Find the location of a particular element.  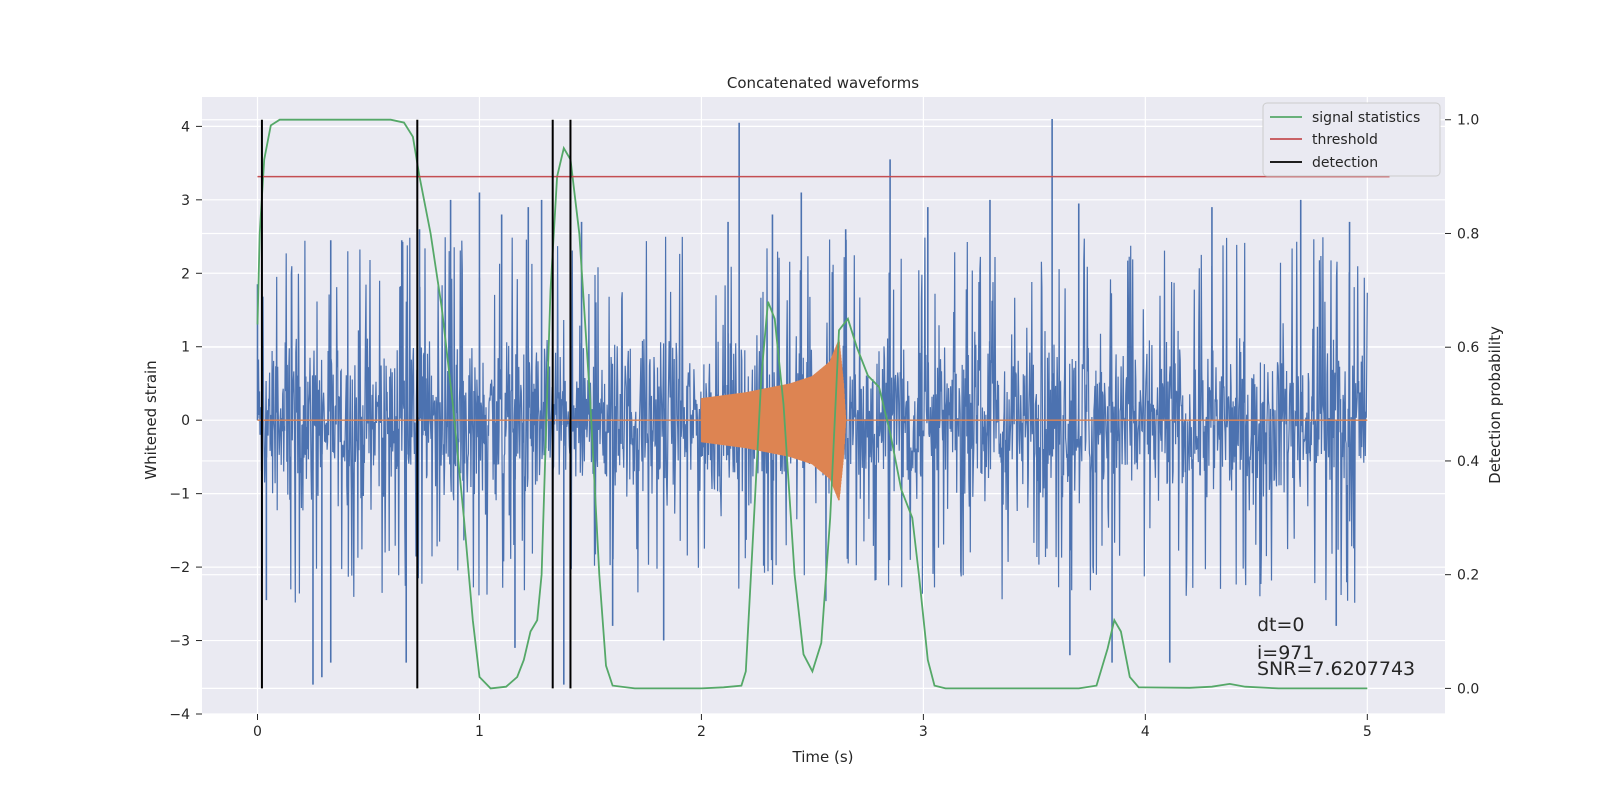

x-axis-ticks: 0 1 2 3 4 5 is located at coordinates (812, 727).